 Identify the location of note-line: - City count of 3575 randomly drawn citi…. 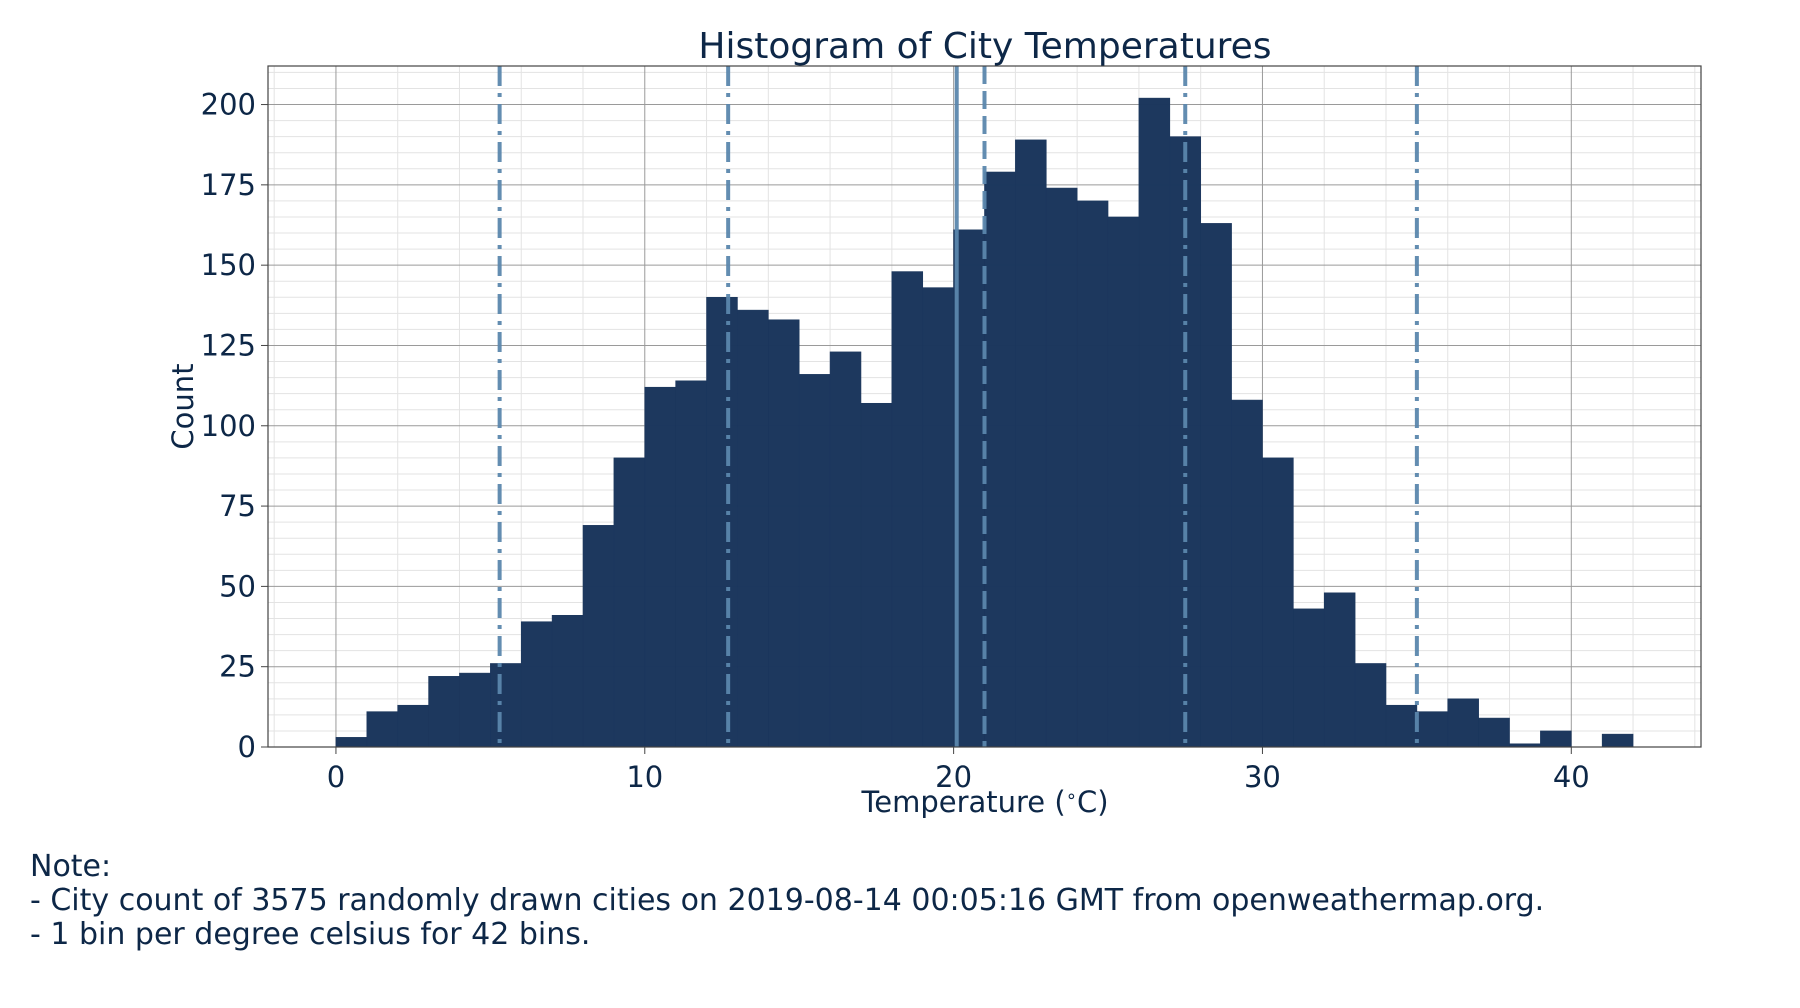
(787, 900).